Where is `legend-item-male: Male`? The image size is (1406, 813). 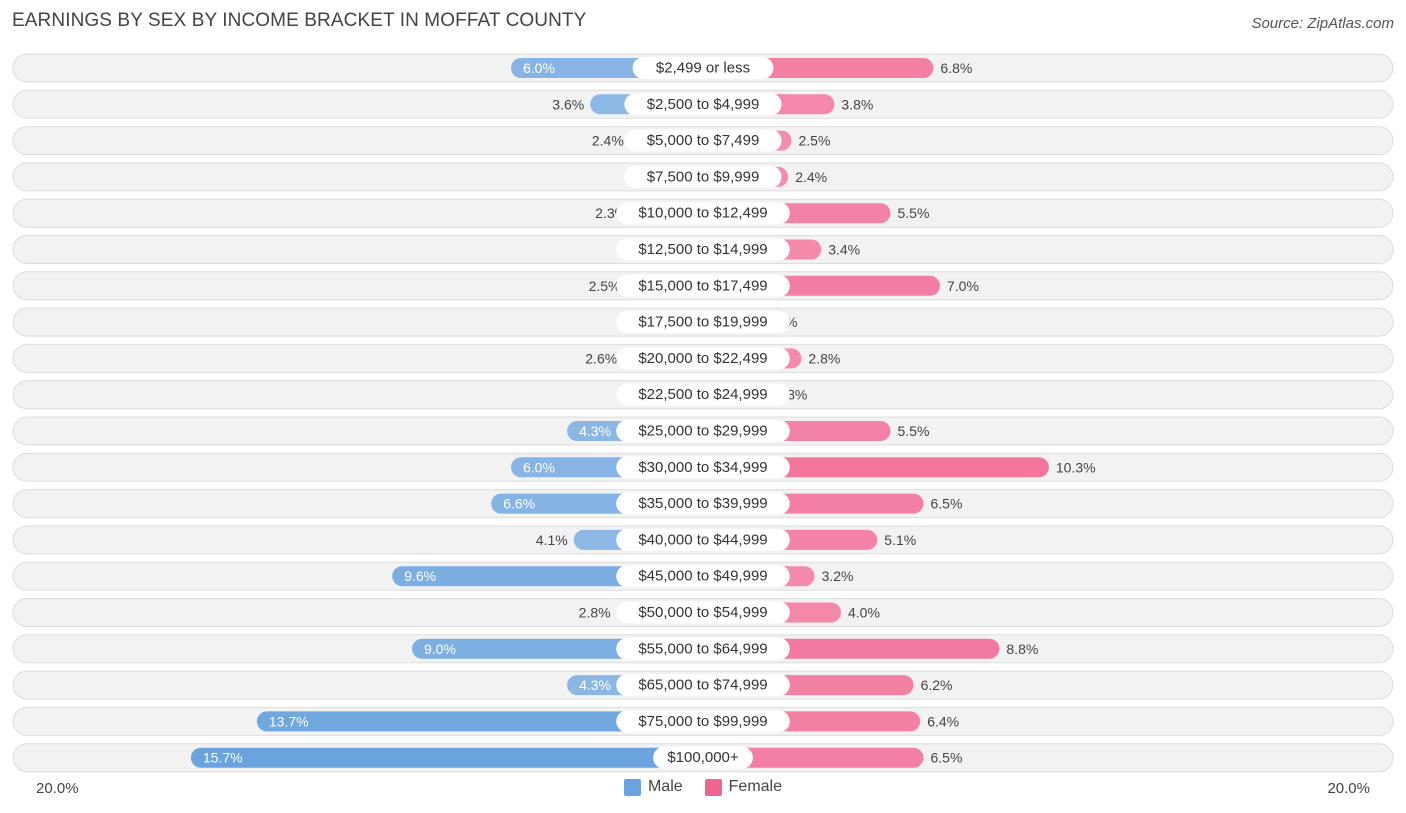
legend-item-male: Male is located at coordinates (653, 787).